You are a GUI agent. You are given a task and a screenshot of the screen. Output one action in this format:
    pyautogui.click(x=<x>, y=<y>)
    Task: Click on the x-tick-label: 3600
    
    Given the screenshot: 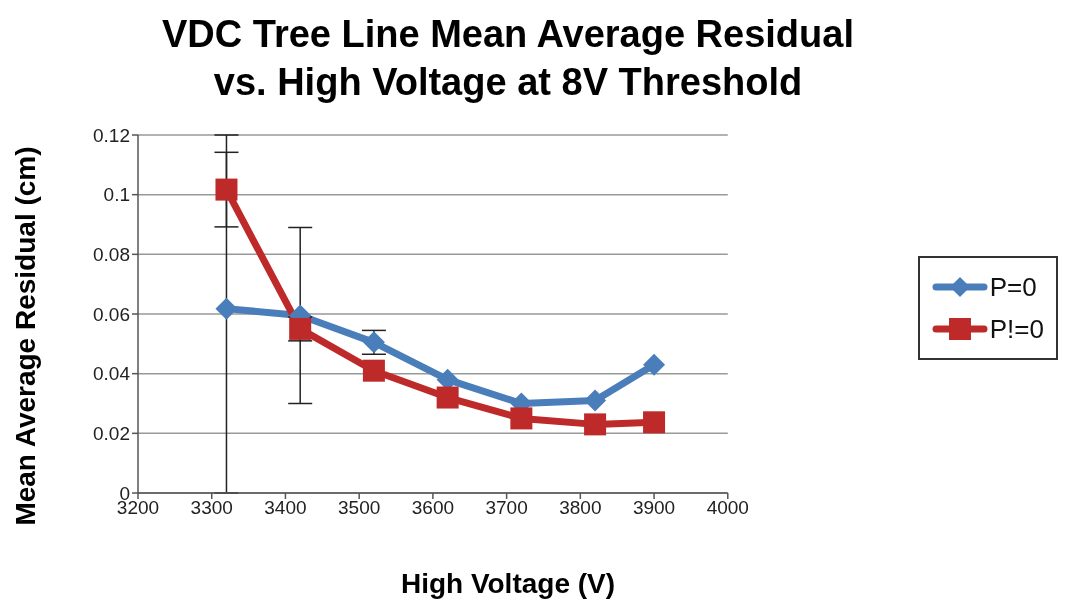 What is the action you would take?
    pyautogui.click(x=433, y=508)
    